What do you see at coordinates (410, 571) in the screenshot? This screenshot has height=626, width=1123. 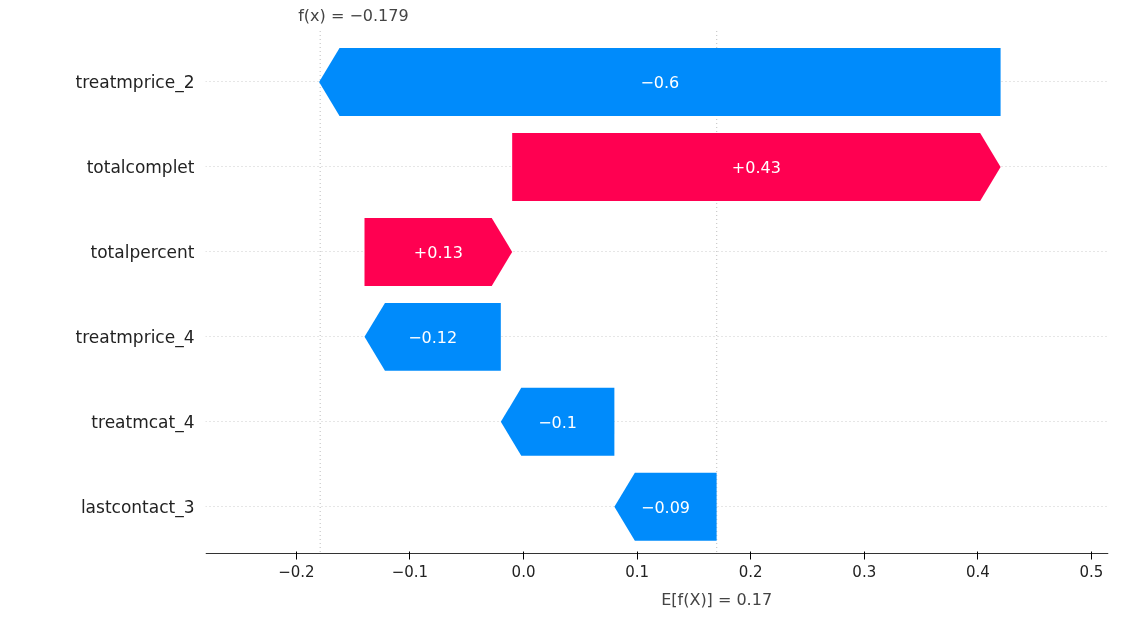 I see `x-tick-label: −0.1` at bounding box center [410, 571].